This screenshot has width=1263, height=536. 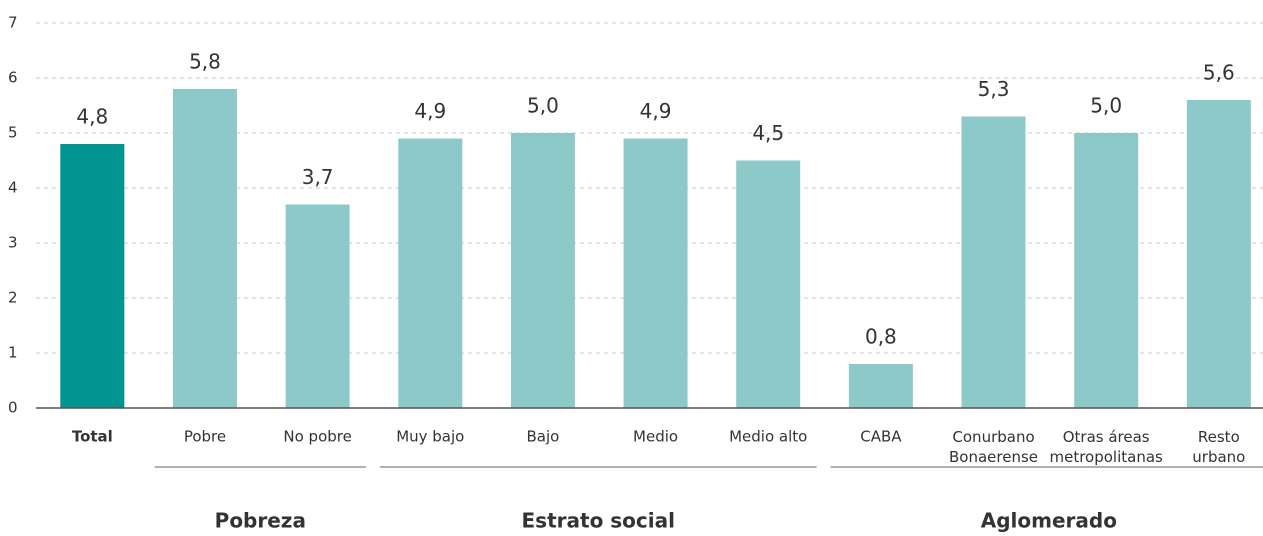 What do you see at coordinates (205, 62) in the screenshot?
I see `value-label: 5,8` at bounding box center [205, 62].